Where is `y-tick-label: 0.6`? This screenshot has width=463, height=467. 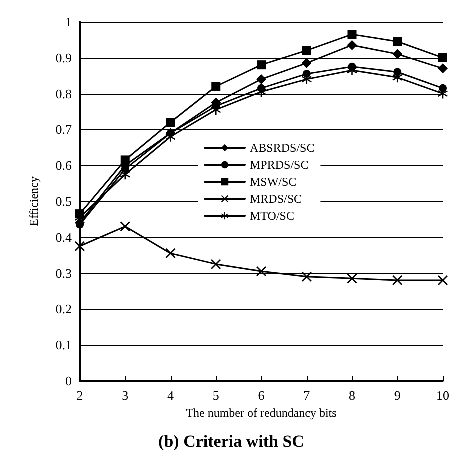 y-tick-label: 0.6 is located at coordinates (64, 166).